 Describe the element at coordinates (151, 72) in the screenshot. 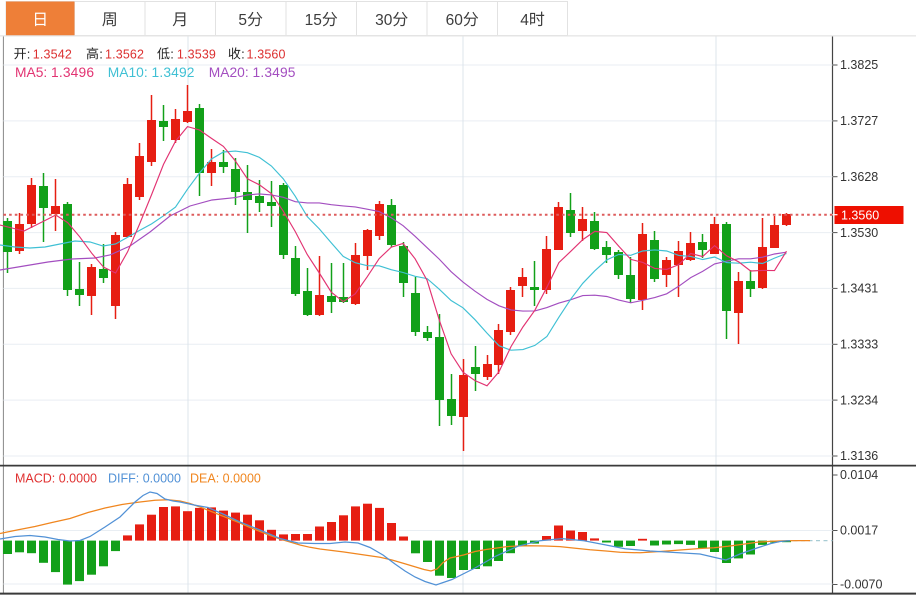

I see `svg-text: MA10: 1.3492` at that location.